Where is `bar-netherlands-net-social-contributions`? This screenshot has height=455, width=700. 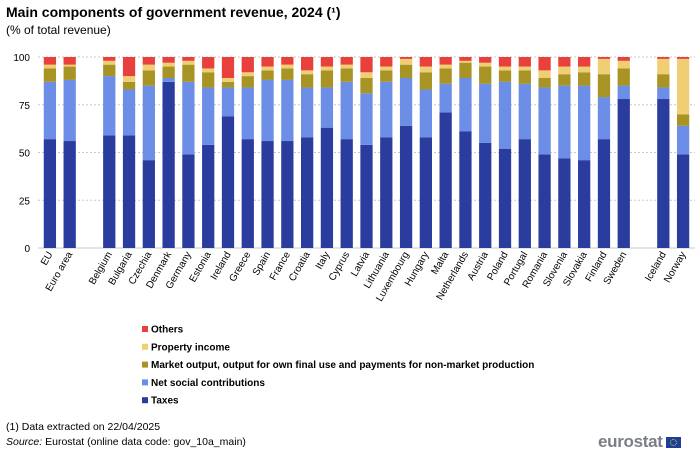 bar-netherlands-net-social-contributions is located at coordinates (465, 105).